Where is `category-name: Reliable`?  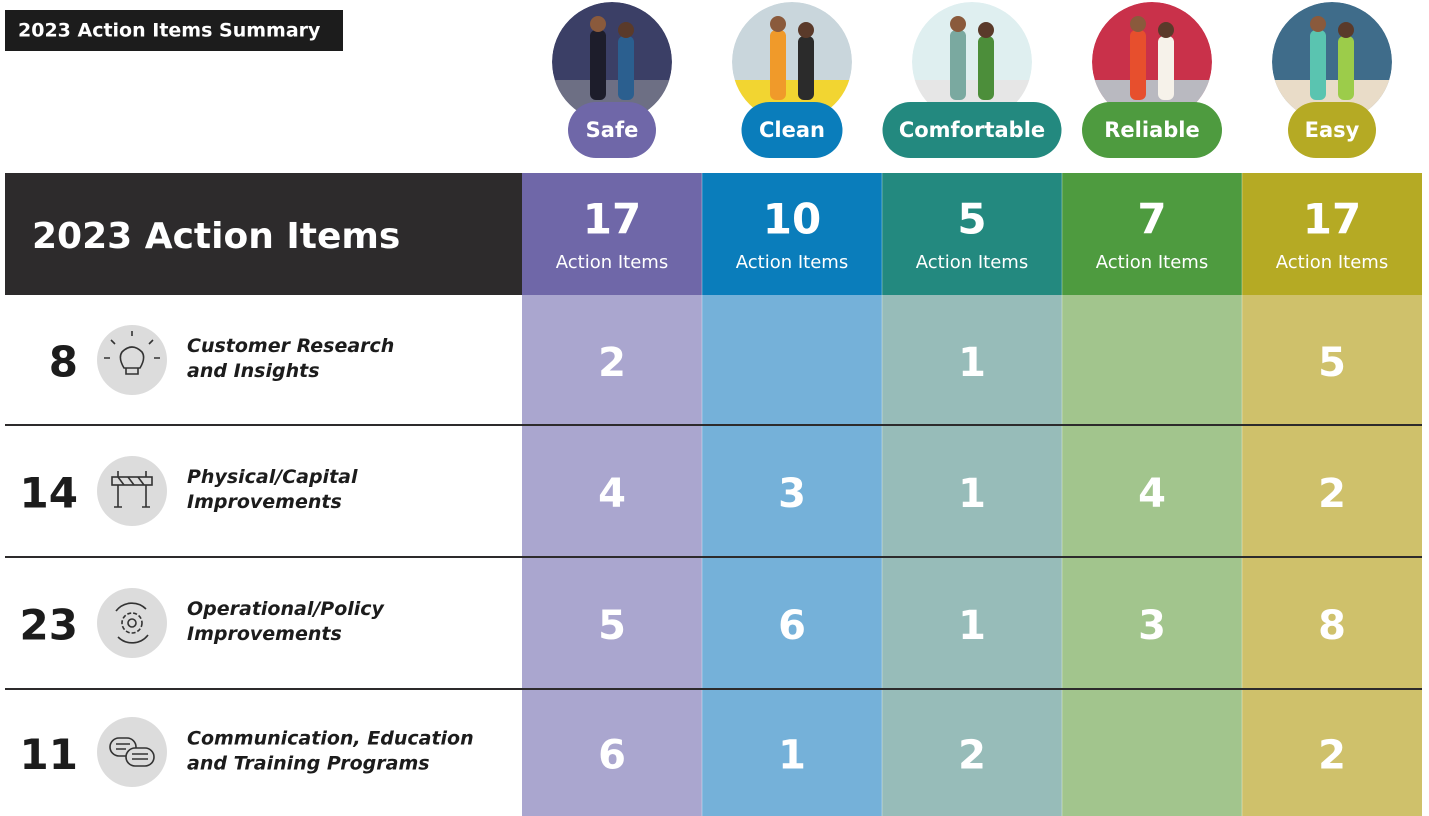
category-name: Reliable is located at coordinates (1151, 130).